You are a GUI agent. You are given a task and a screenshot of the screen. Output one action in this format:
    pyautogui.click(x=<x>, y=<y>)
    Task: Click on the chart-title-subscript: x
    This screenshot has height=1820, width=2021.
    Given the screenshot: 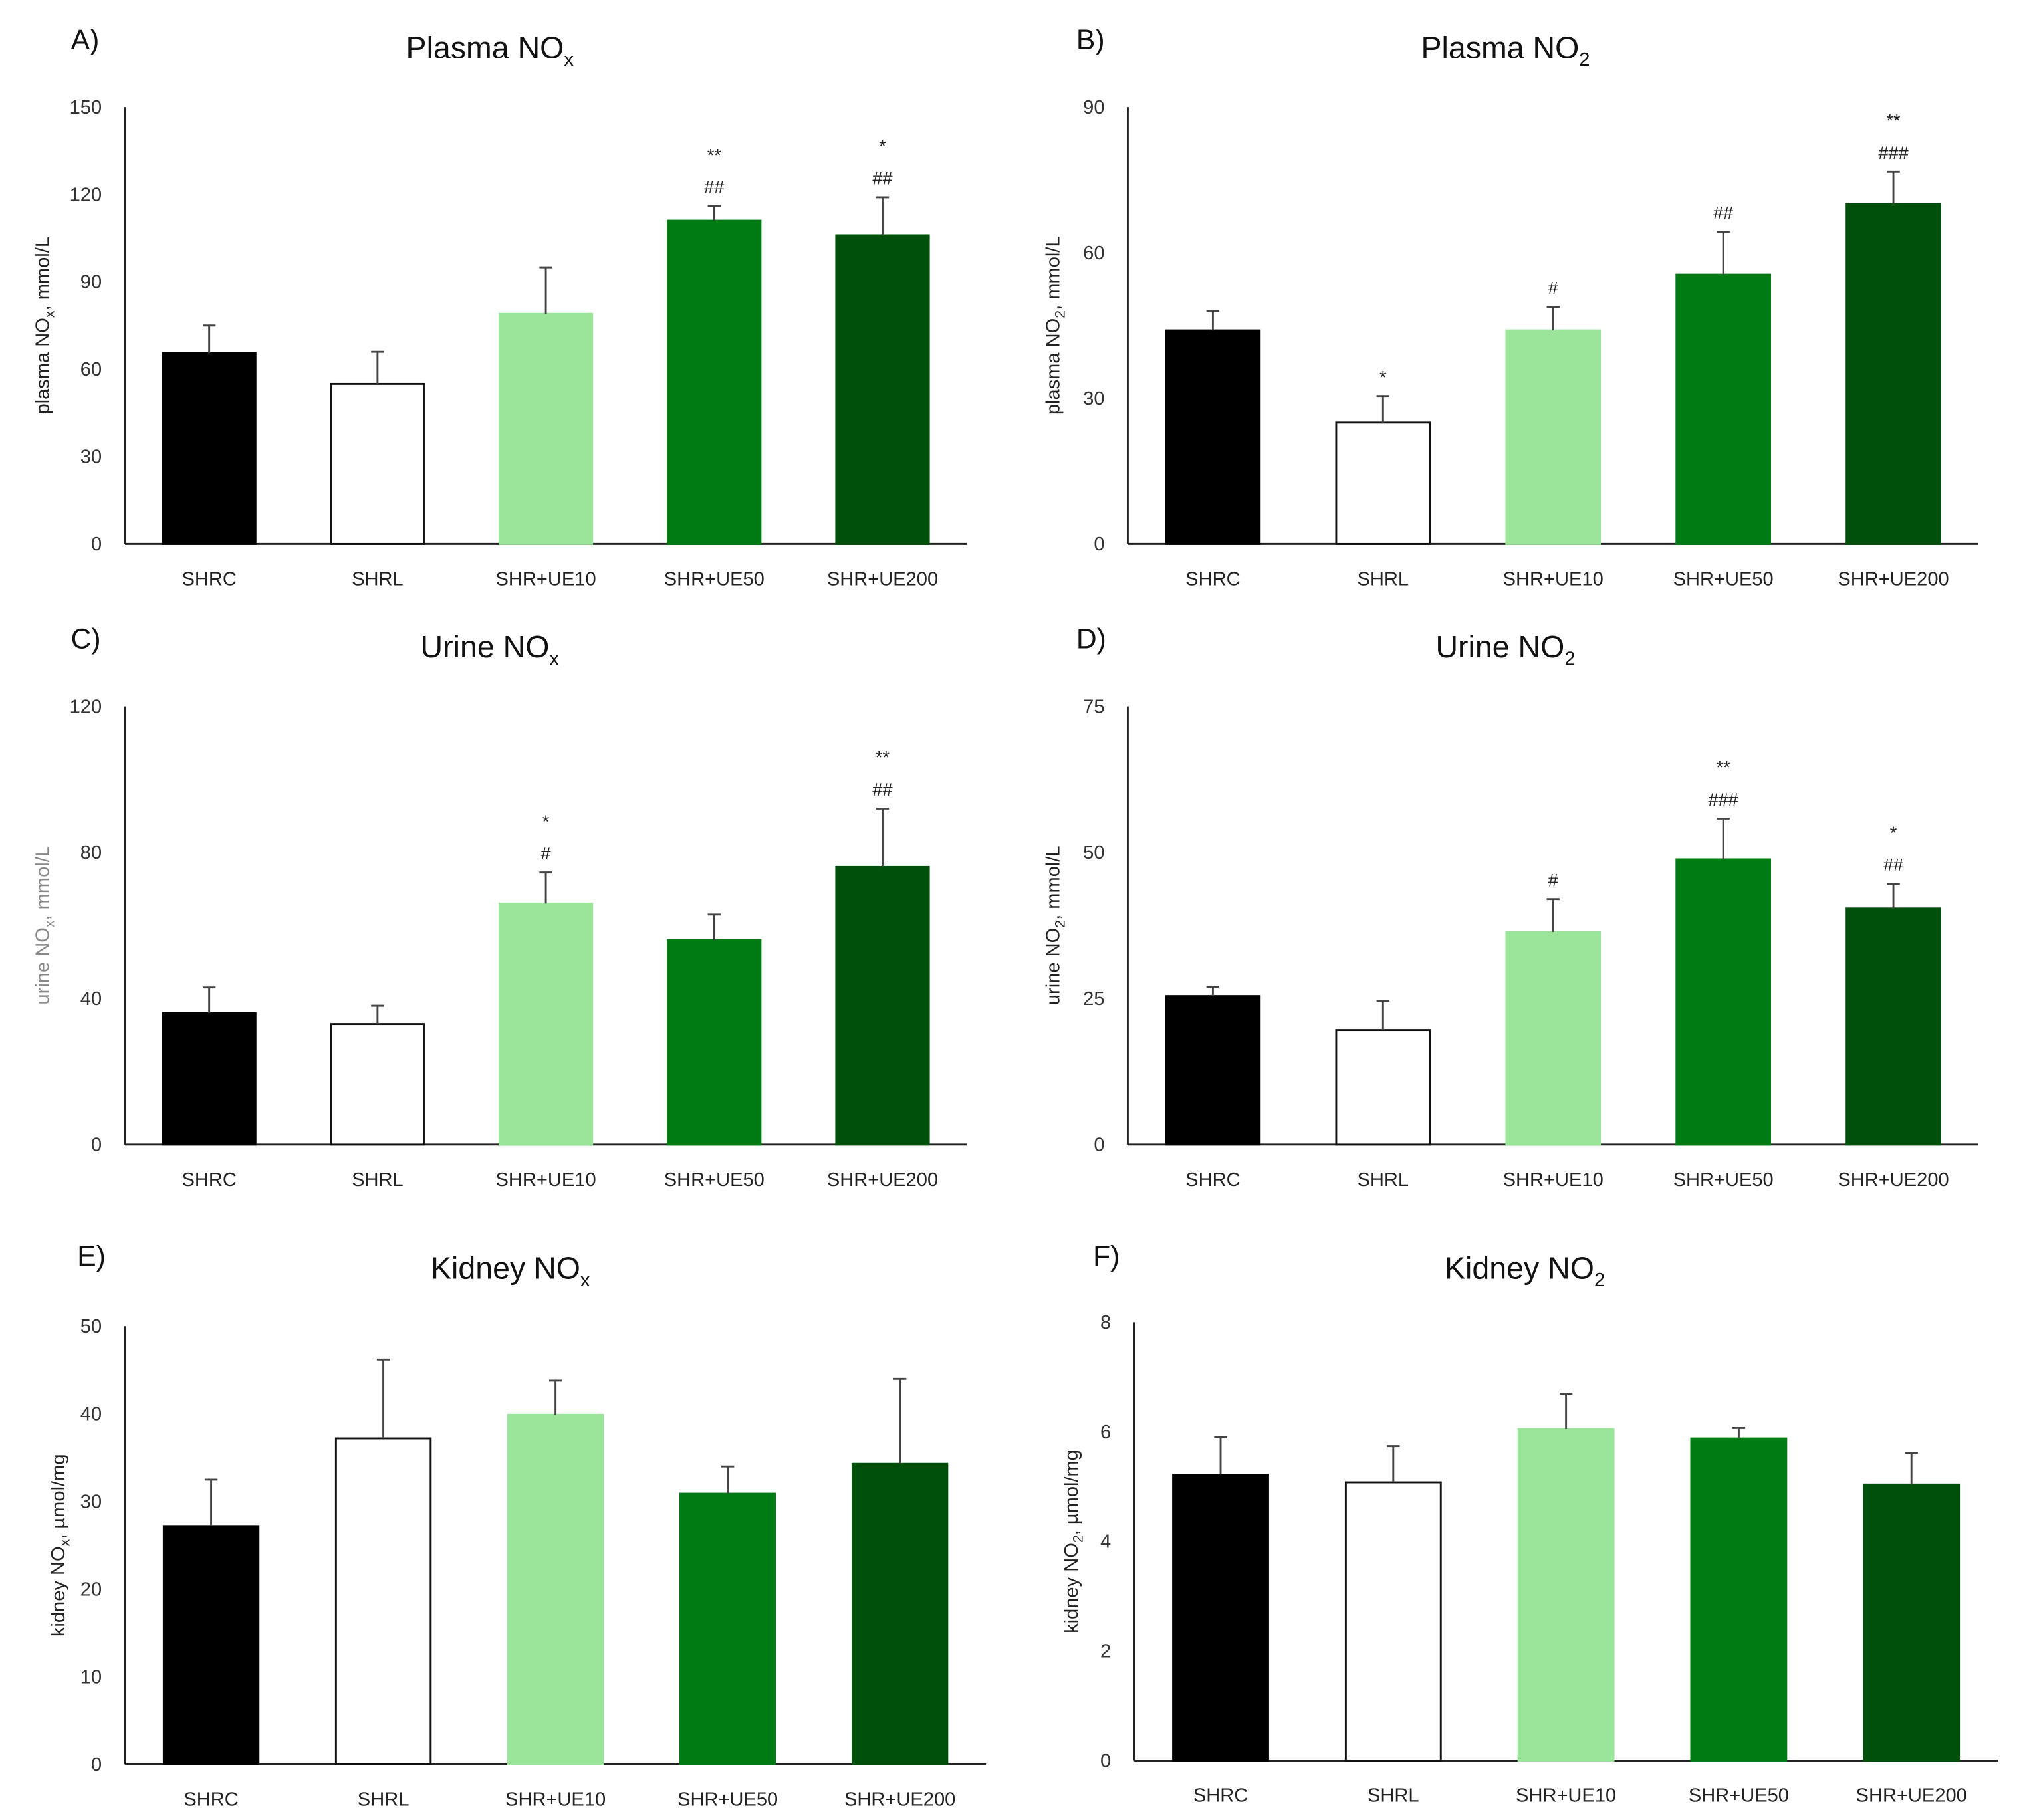 What is the action you would take?
    pyautogui.click(x=585, y=1280)
    